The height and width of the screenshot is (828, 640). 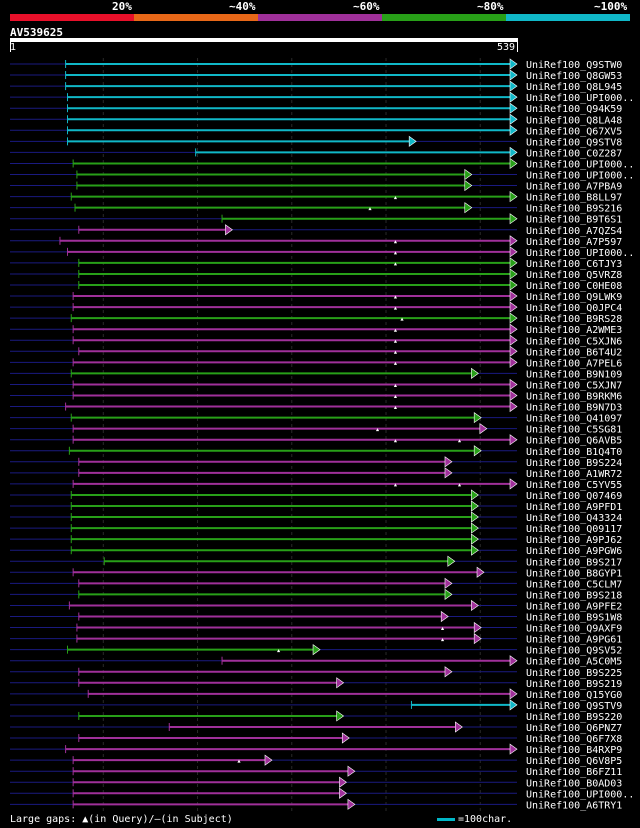 I want to click on hit-label: UniRef100_A7QZS4, so click(x=574, y=231).